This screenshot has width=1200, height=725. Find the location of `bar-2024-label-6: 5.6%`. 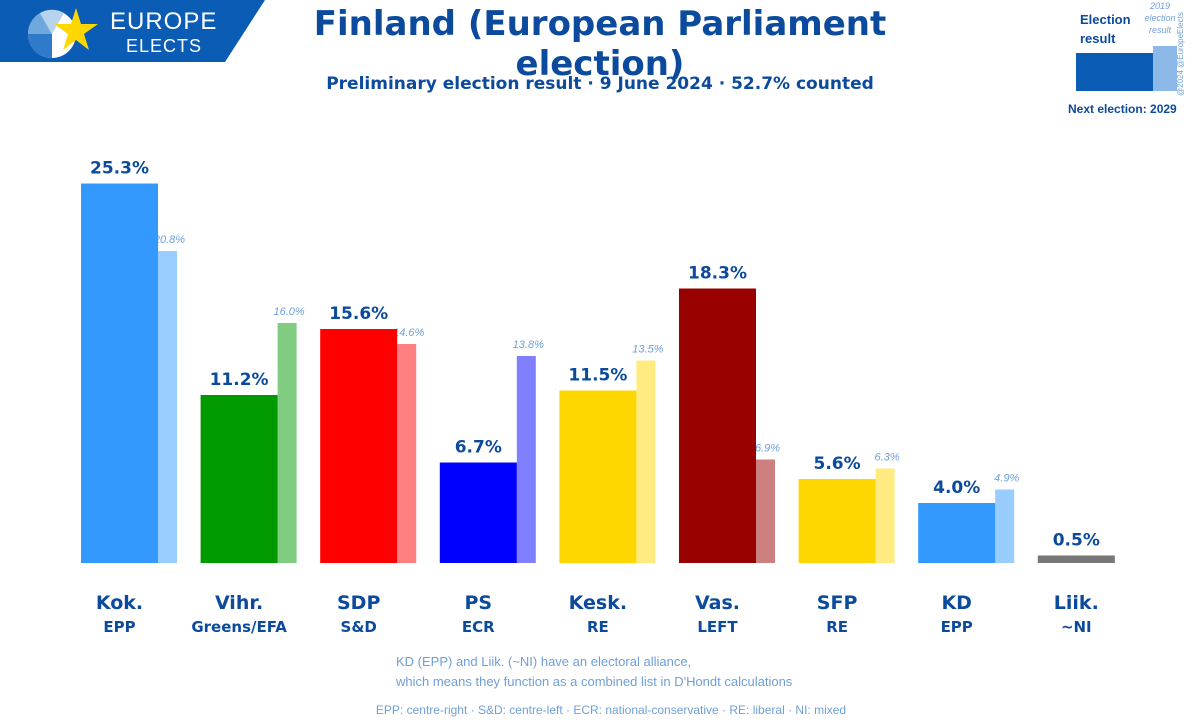

bar-2024-label-6: 5.6% is located at coordinates (837, 464).